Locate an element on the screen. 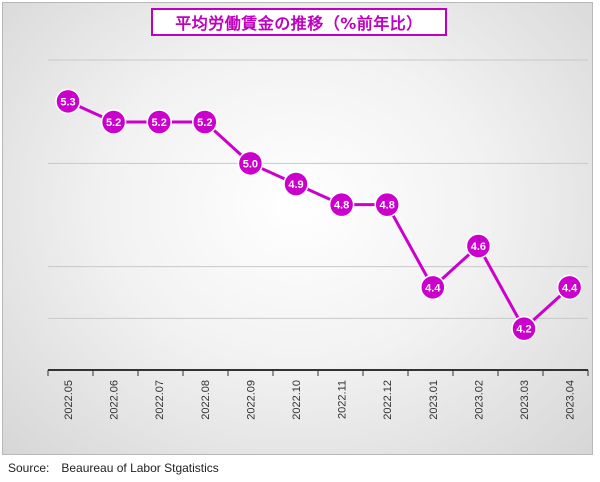  x-tick-label: 2022.05 is located at coordinates (69, 400).